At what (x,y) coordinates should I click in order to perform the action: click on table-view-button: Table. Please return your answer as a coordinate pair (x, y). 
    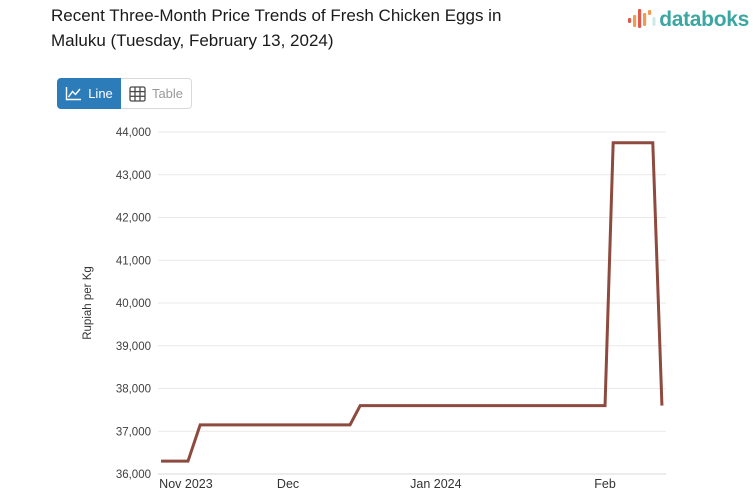
    Looking at the image, I should click on (156, 93).